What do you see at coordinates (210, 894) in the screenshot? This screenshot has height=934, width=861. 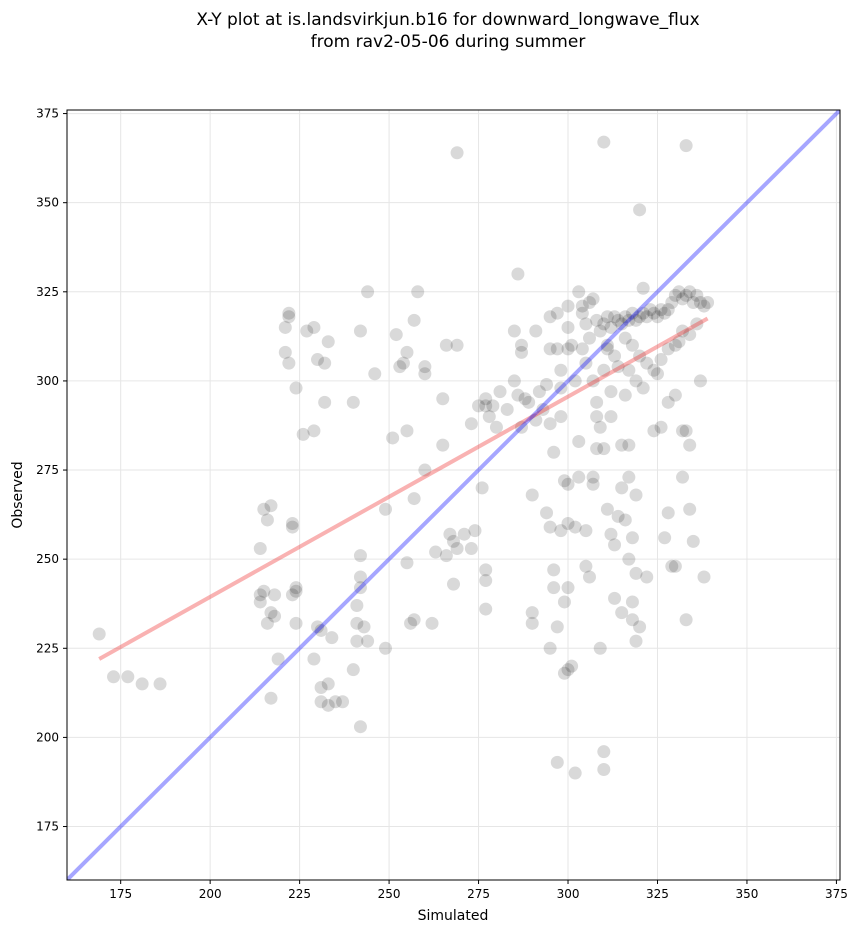 I see `x-tick-label: 200` at bounding box center [210, 894].